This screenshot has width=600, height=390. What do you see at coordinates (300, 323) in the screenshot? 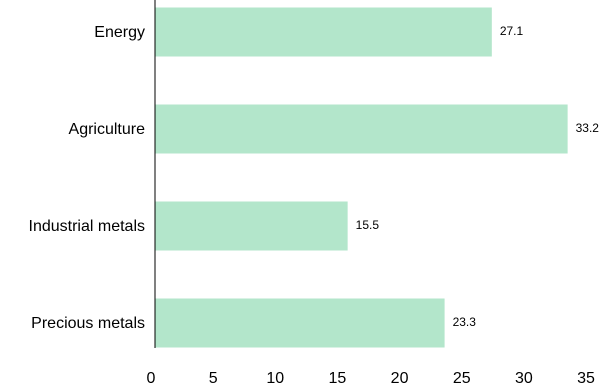
I see `bar-precious-metals` at bounding box center [300, 323].